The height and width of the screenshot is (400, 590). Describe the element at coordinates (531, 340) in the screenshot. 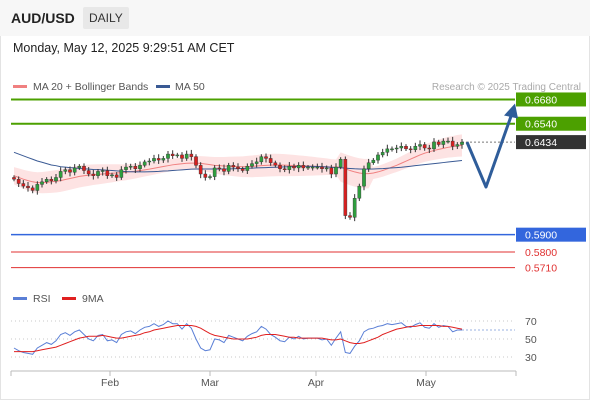

I see `rsi-level-label-50: 50` at that location.